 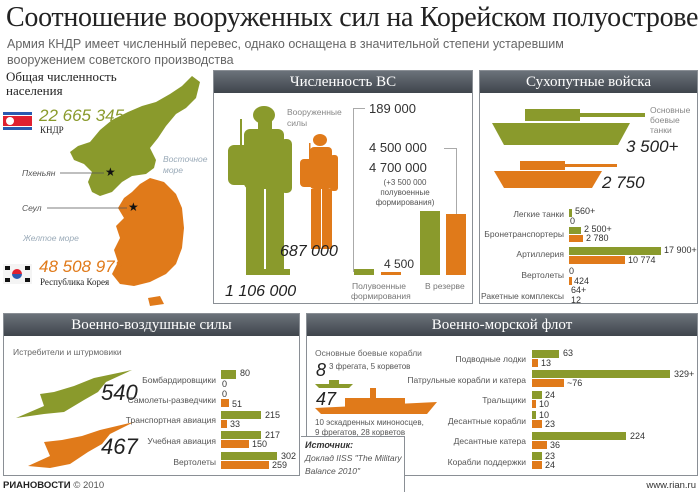 I want to click on south-reserve-bar, so click(x=456, y=244).